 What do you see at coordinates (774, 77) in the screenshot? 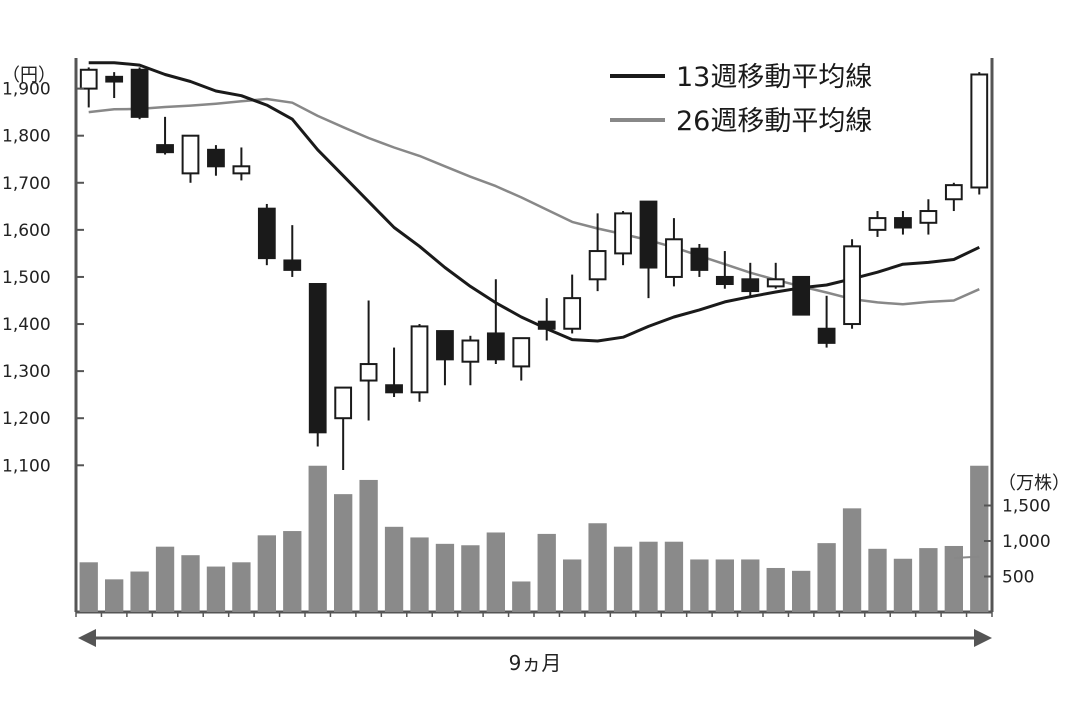
I see `legend-13w-label: 13週移動平均線` at bounding box center [774, 77].